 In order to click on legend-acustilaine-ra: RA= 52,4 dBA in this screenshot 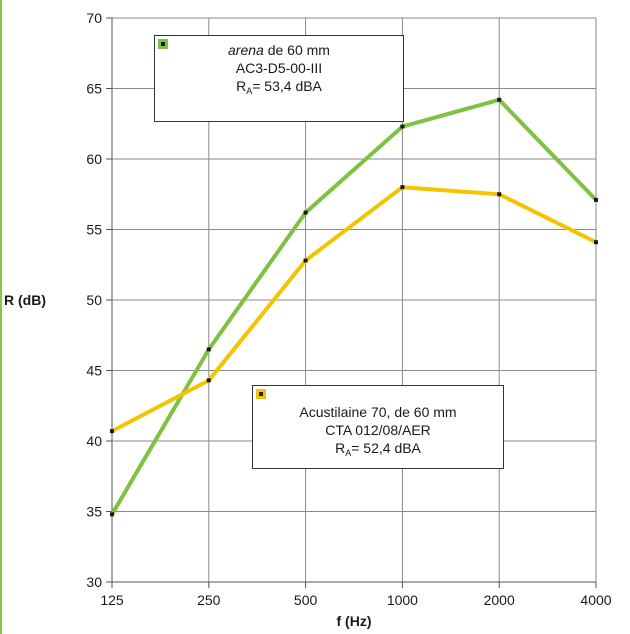, I will do `click(378, 449)`.